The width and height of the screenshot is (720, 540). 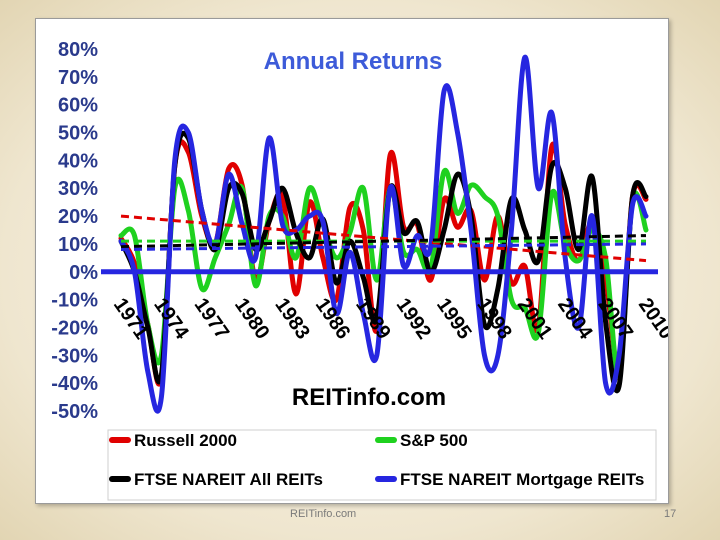 I want to click on legend-label-russell-2000: Russell 2000, so click(x=185, y=440).